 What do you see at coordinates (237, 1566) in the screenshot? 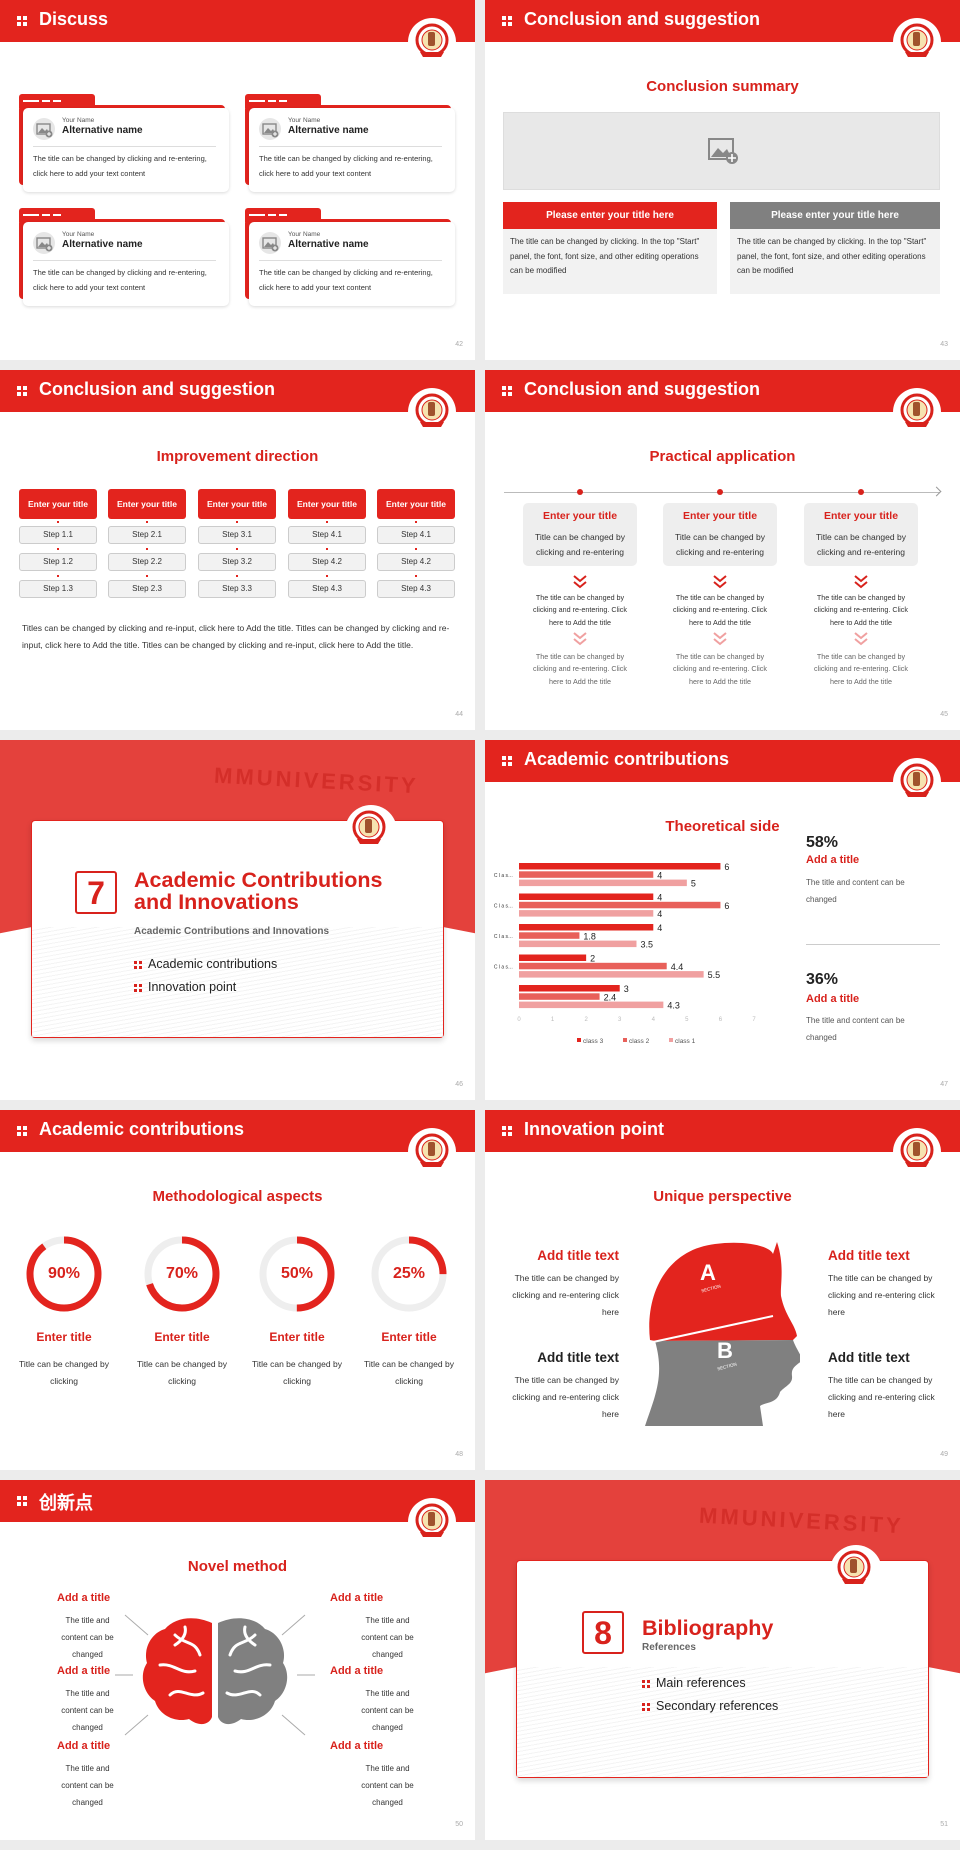
I see `section-subtitle: Novel method` at bounding box center [237, 1566].